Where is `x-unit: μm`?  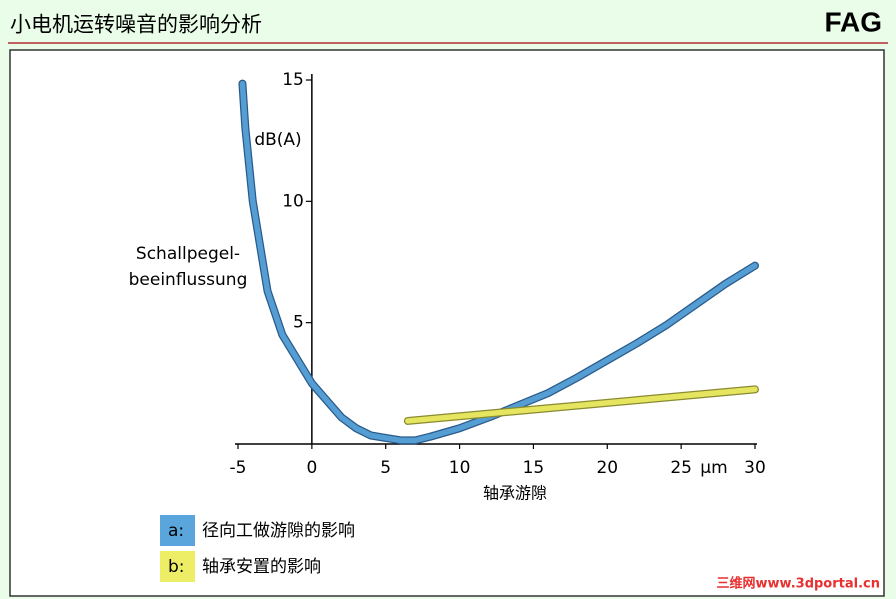
x-unit: μm is located at coordinates (713, 468).